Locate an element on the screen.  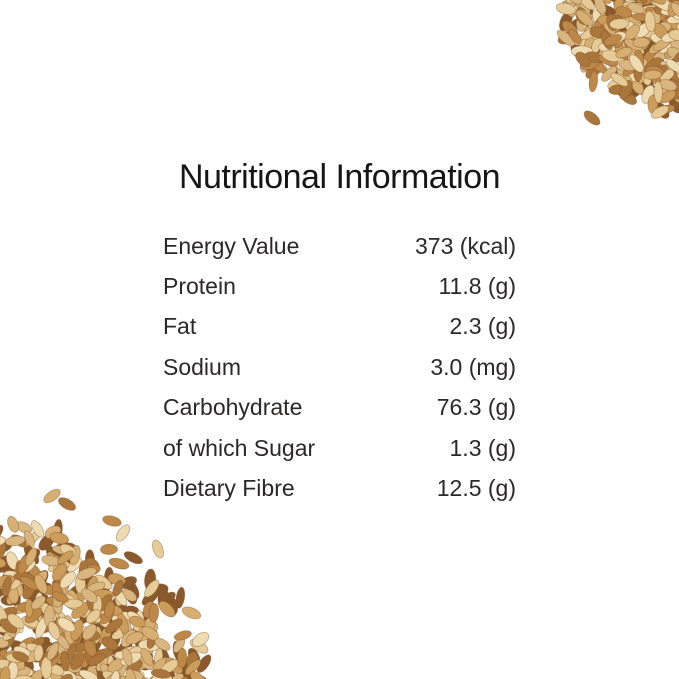
nutrient-value: 76.3 (g) is located at coordinates (476, 407).